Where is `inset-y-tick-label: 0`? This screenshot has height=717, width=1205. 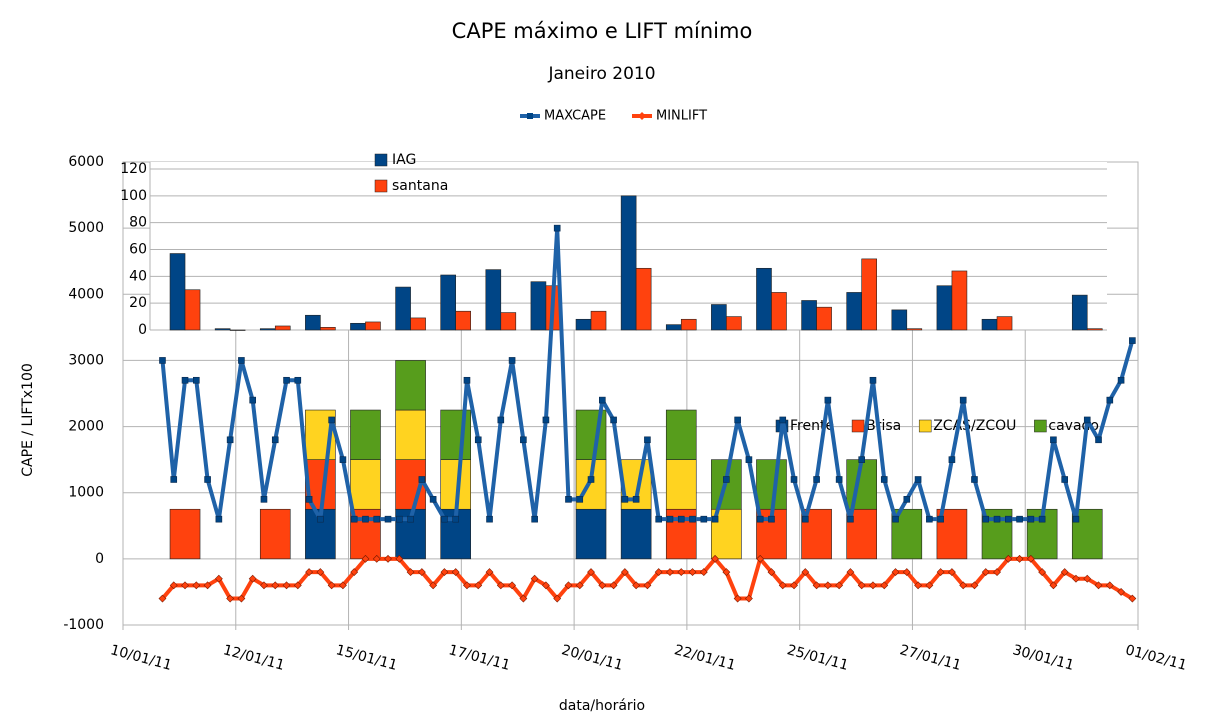
inset-y-tick-label: 0 is located at coordinates (142, 330).